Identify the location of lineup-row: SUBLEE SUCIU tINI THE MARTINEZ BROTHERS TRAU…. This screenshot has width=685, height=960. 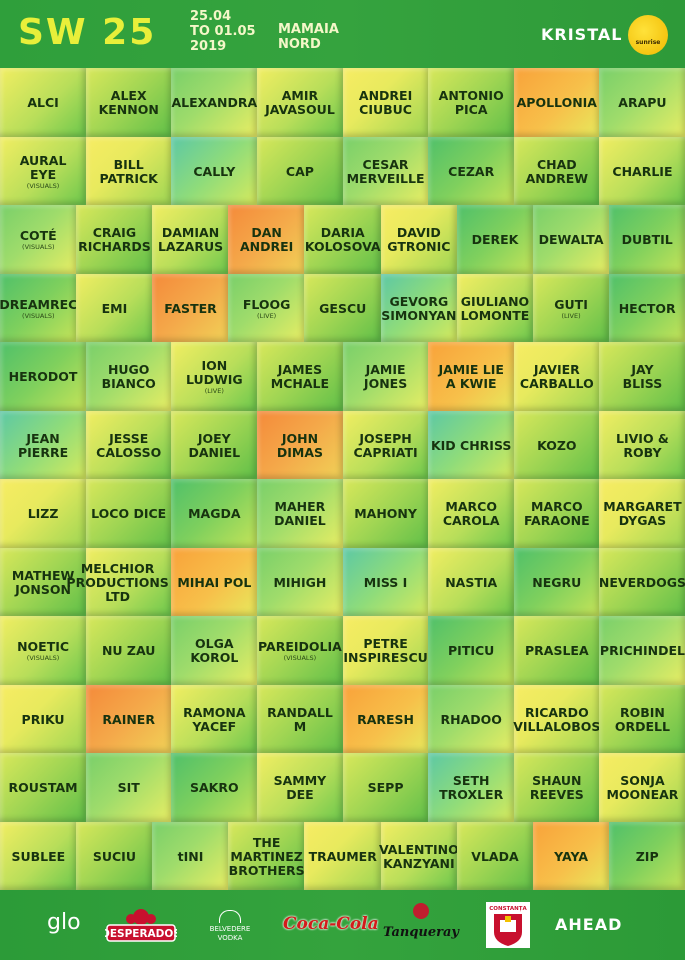
(342, 855).